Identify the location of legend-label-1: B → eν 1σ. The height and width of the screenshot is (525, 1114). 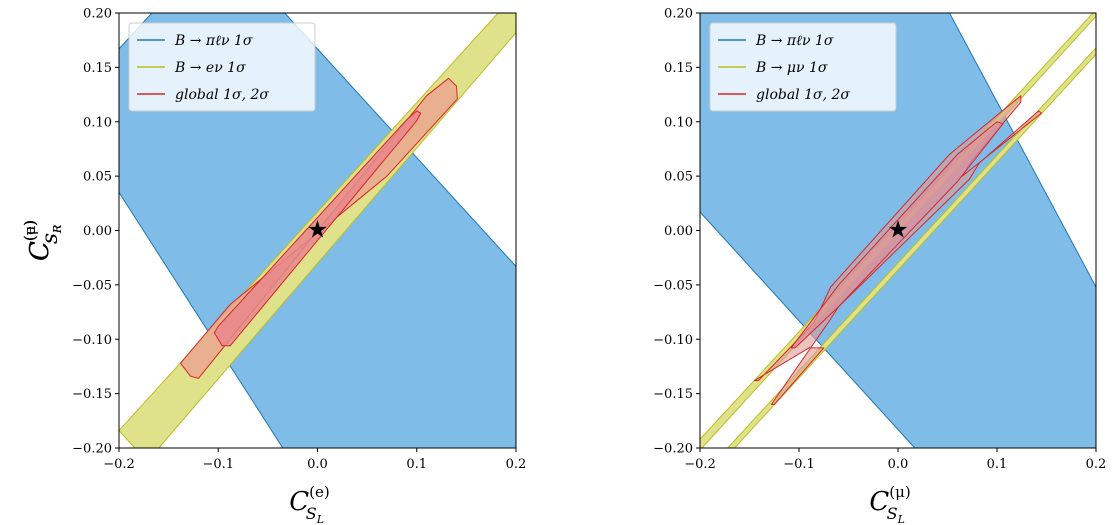
(210, 68).